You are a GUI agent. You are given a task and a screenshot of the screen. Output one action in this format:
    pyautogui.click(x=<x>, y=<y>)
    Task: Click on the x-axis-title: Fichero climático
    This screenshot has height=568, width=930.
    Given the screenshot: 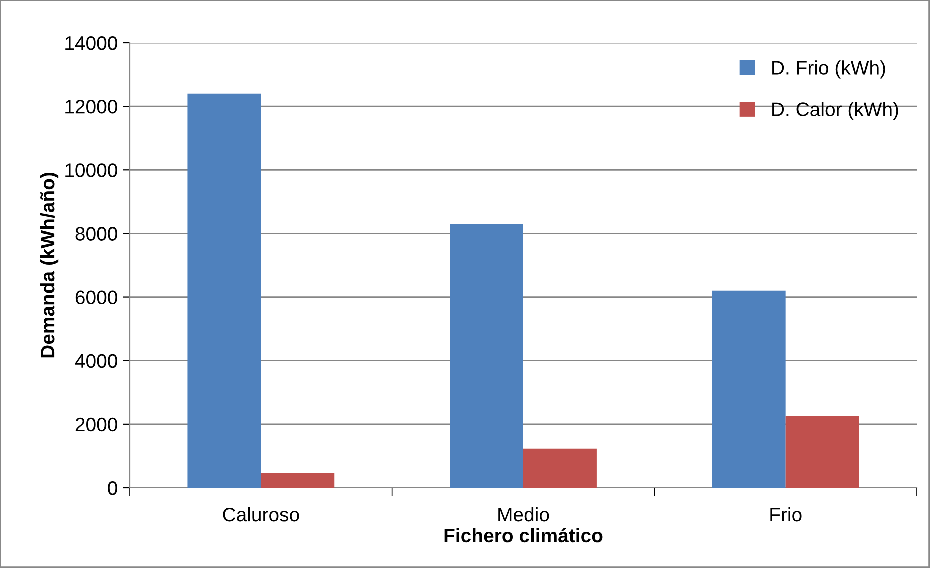 What is the action you would take?
    pyautogui.click(x=523, y=535)
    